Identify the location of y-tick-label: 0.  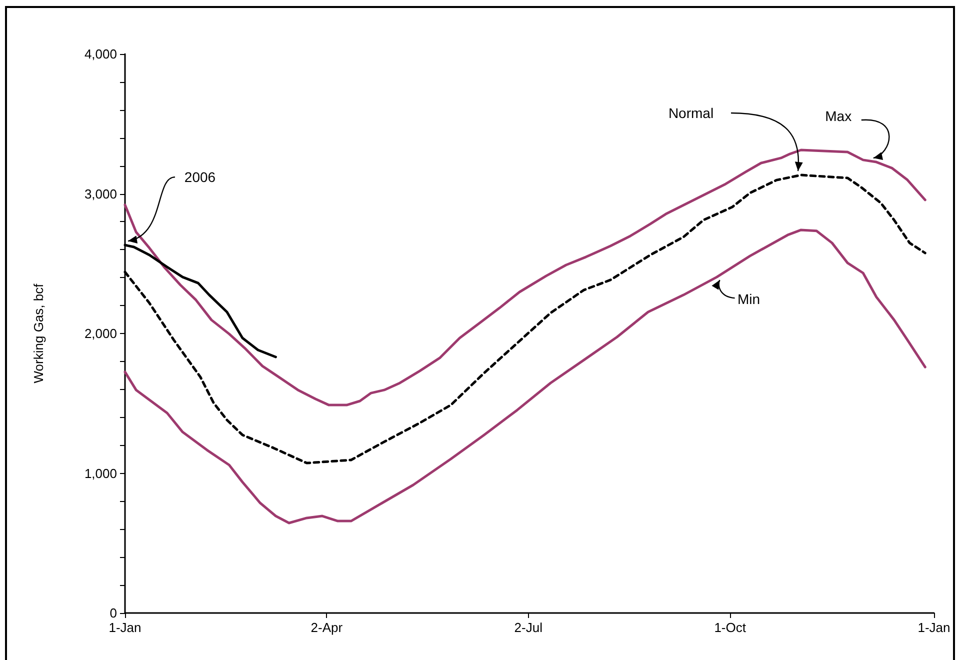
(113, 613).